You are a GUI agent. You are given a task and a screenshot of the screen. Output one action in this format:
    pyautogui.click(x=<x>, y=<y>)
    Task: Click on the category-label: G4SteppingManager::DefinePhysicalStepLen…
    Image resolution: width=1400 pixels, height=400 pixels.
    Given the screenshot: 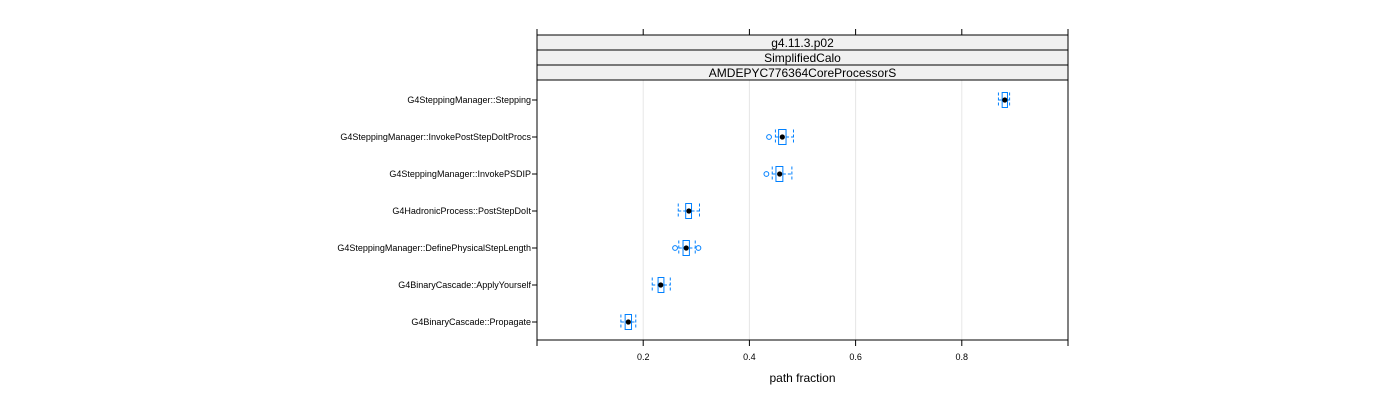 What is the action you would take?
    pyautogui.click(x=434, y=248)
    